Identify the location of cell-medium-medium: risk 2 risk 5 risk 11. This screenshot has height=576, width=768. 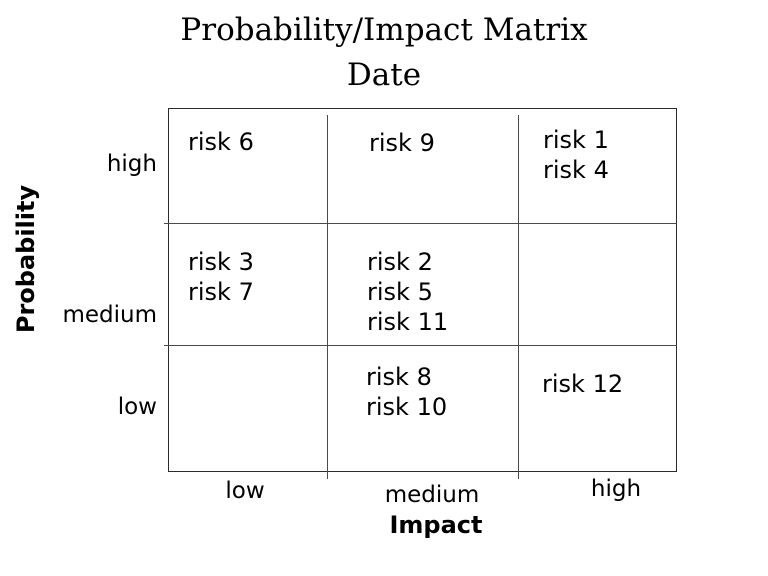
(407, 292).